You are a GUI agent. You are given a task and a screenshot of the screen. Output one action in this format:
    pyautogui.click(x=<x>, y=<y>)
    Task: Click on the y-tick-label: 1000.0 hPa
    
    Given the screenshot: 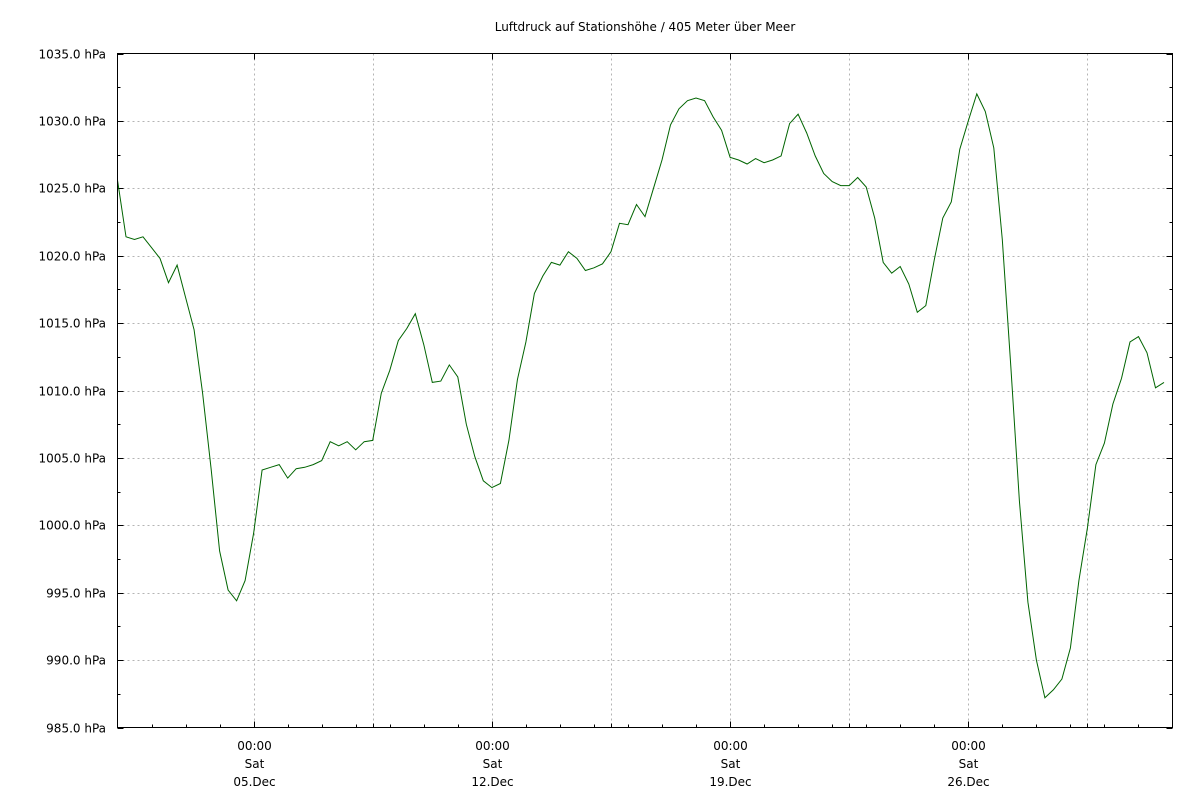 What is the action you would take?
    pyautogui.click(x=72, y=526)
    